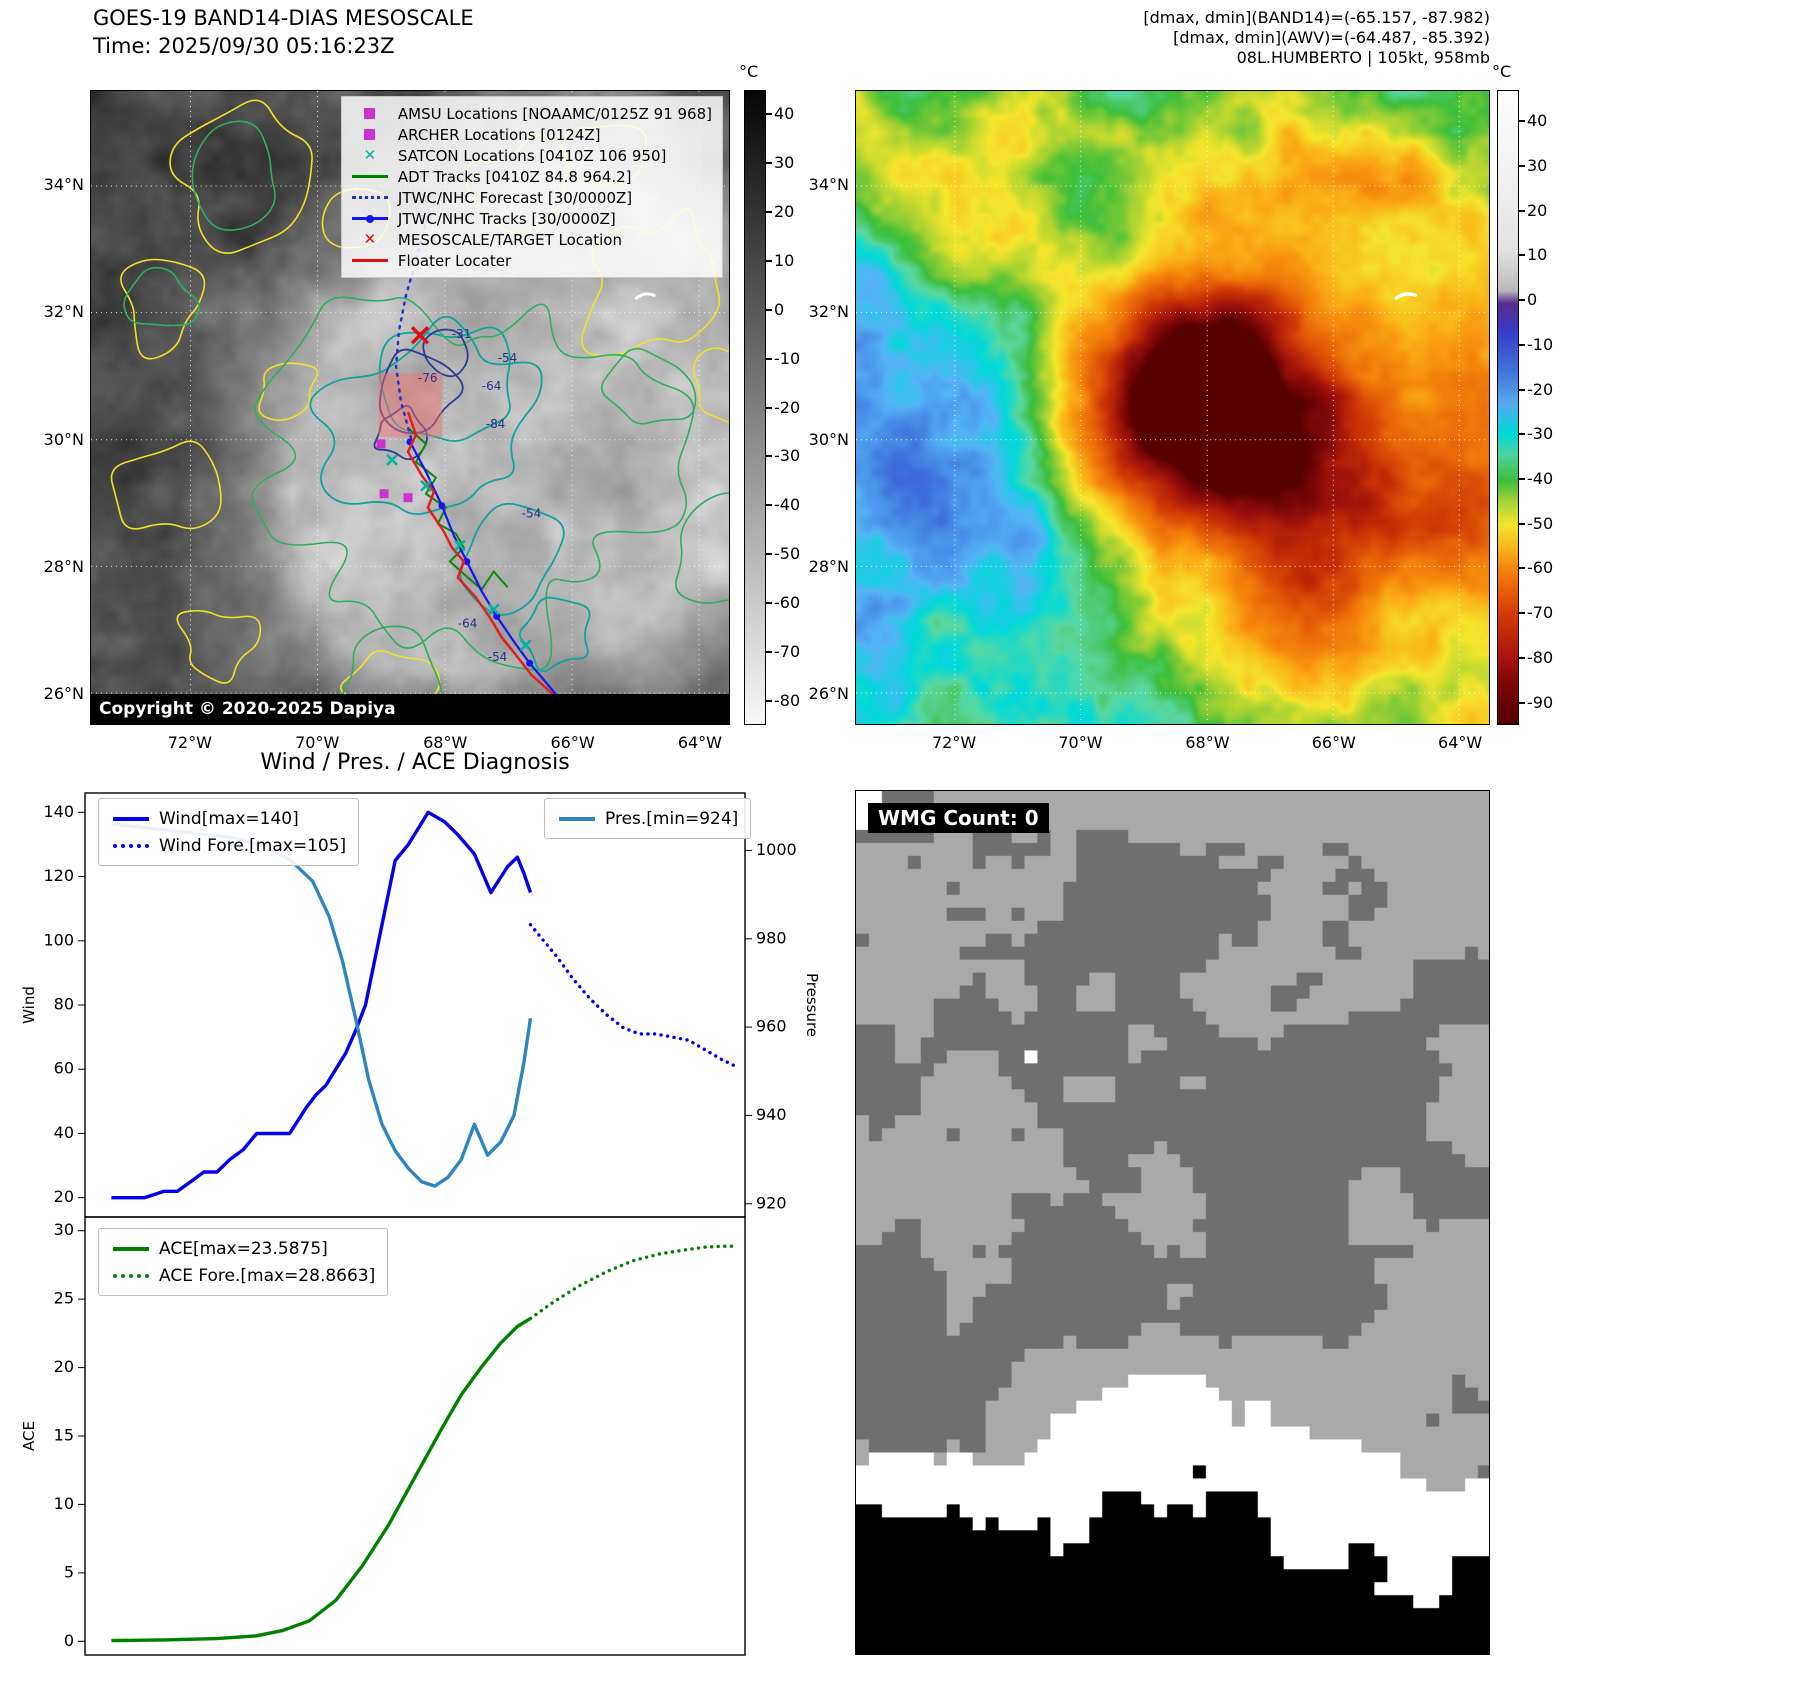  Describe the element at coordinates (514, 176) in the screenshot. I see `legend-label: ADT Tracks [0410Z 84.8 964.2]` at that location.